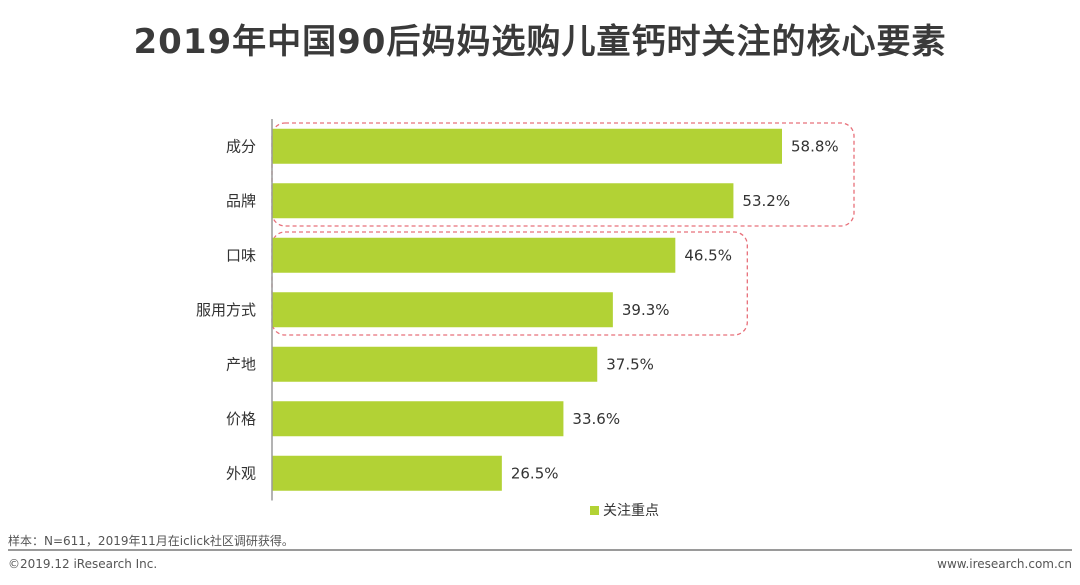  Describe the element at coordinates (151, 541) in the screenshot. I see `sample-note: 样本：N=611，2019年11月在iclick社区调研获得。` at that location.